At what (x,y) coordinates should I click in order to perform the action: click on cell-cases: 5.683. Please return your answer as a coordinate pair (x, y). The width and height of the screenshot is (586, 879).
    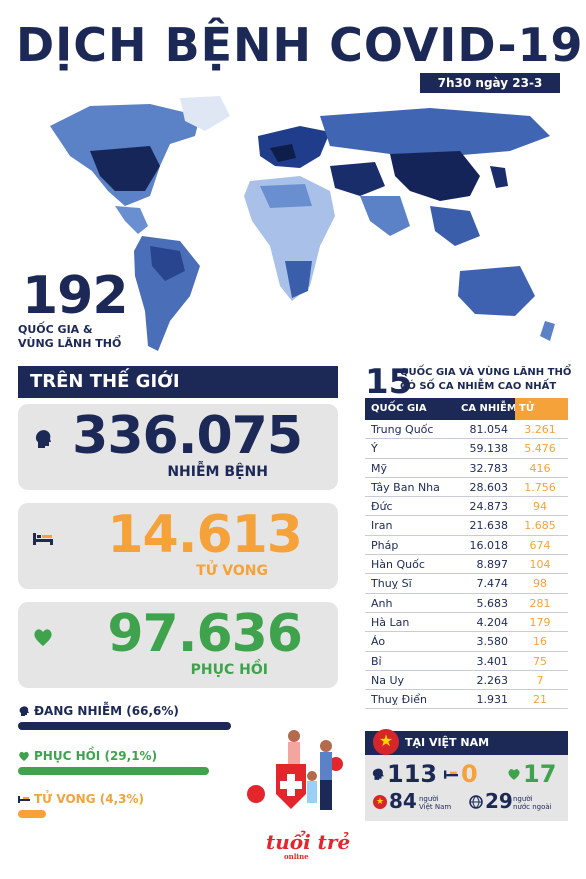
    Looking at the image, I should click on (492, 603).